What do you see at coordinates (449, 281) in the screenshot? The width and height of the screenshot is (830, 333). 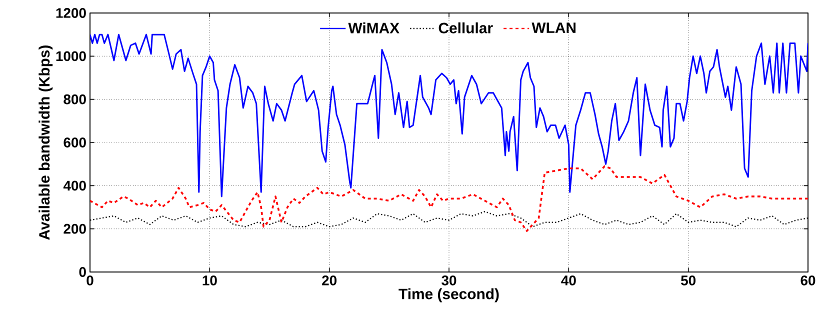 I see `x-tick-label: 30` at bounding box center [449, 281].